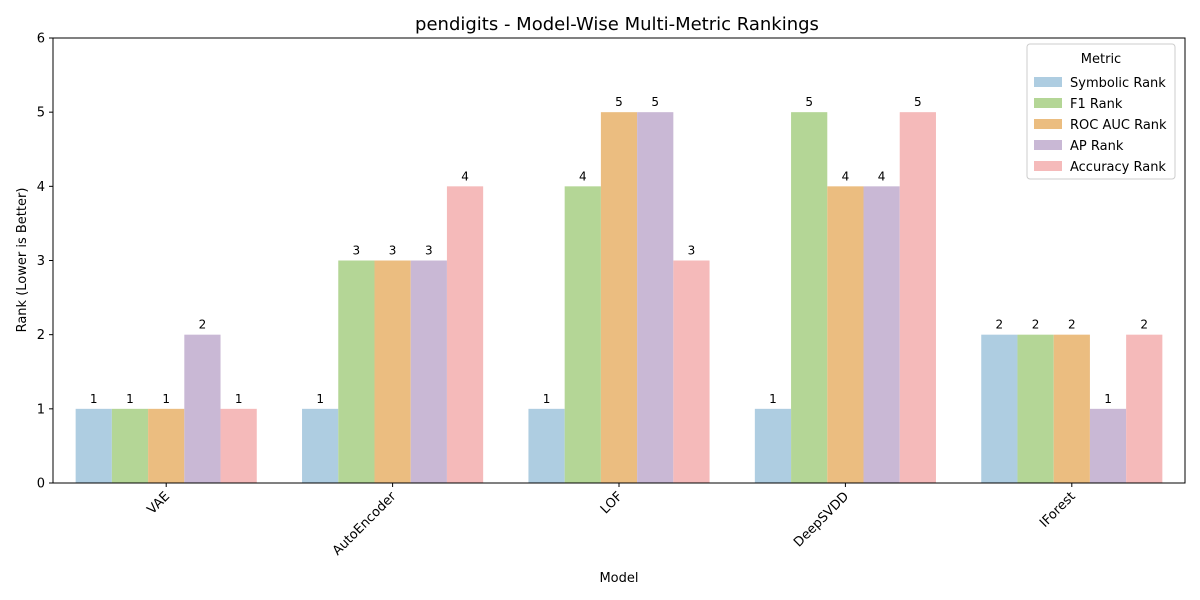 Image resolution: width=1200 pixels, height=600 pixels. I want to click on bar-symbolic-rank-vae, so click(93, 445).